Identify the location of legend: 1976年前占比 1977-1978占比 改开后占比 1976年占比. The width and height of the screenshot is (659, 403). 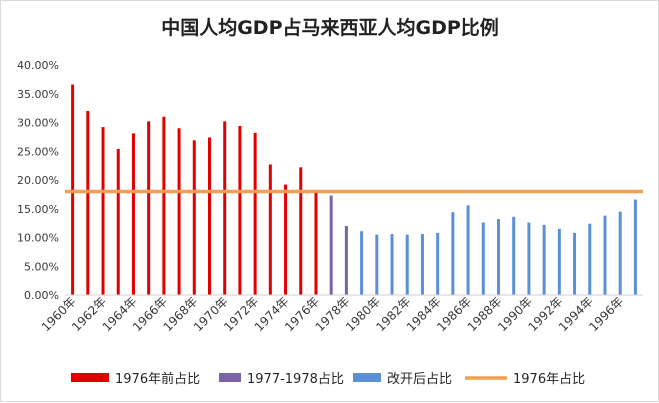
(328, 379).